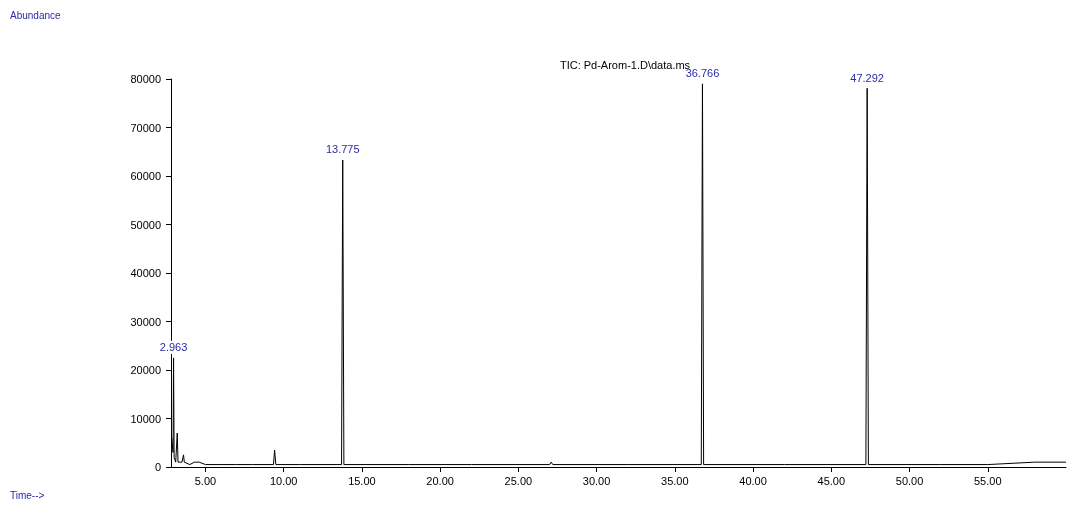 Image resolution: width=1076 pixels, height=516 pixels. I want to click on y-tick-label: 0, so click(157, 467).